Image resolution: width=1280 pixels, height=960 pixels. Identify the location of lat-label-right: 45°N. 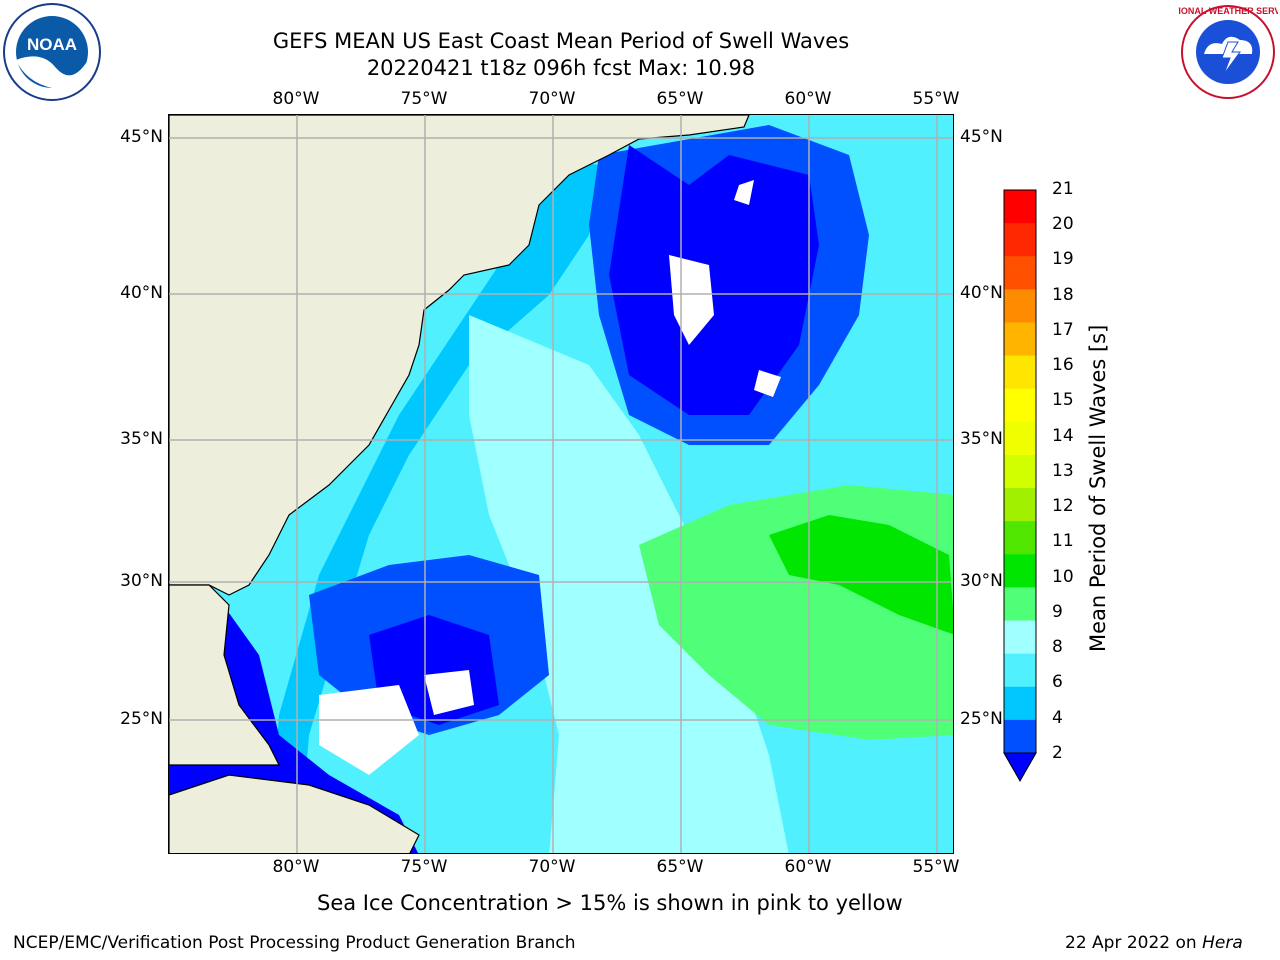
(981, 137).